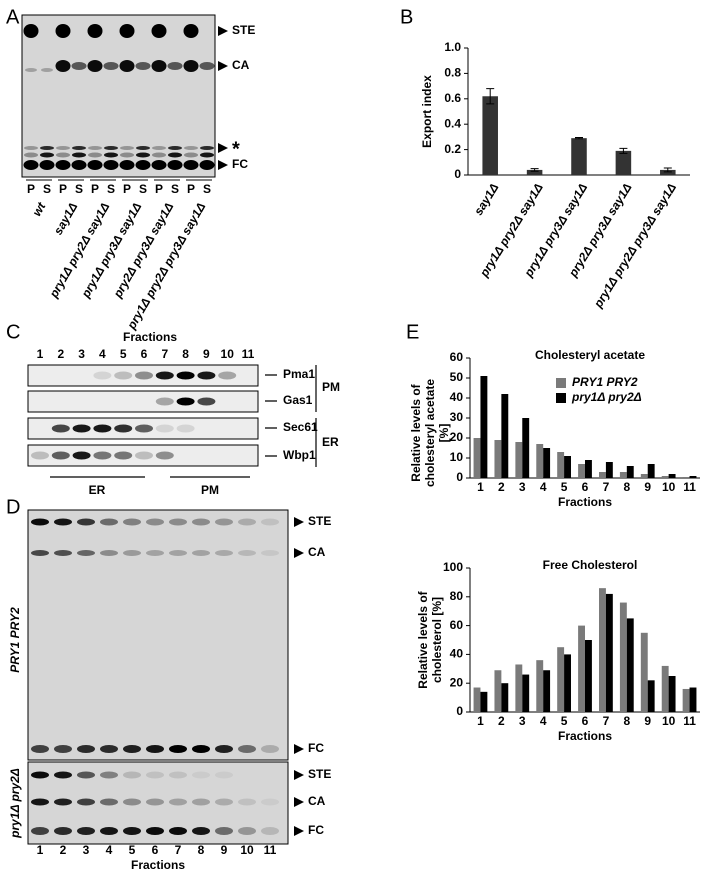  Describe the element at coordinates (299, 676) in the screenshot. I see `arrows` at that location.